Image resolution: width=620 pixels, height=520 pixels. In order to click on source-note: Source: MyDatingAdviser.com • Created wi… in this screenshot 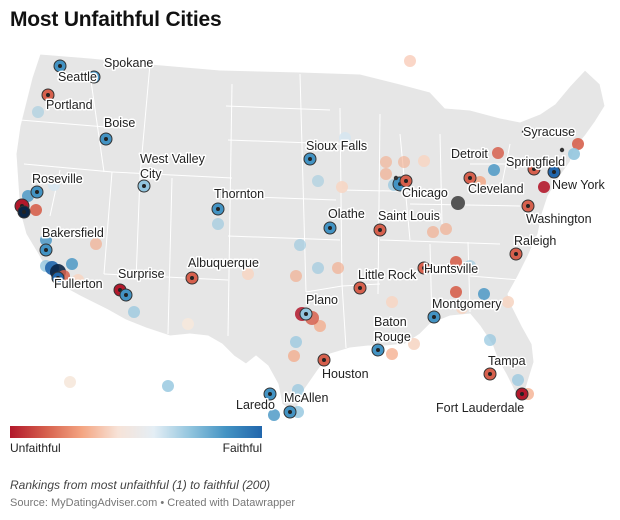, I will do `click(153, 503)`.